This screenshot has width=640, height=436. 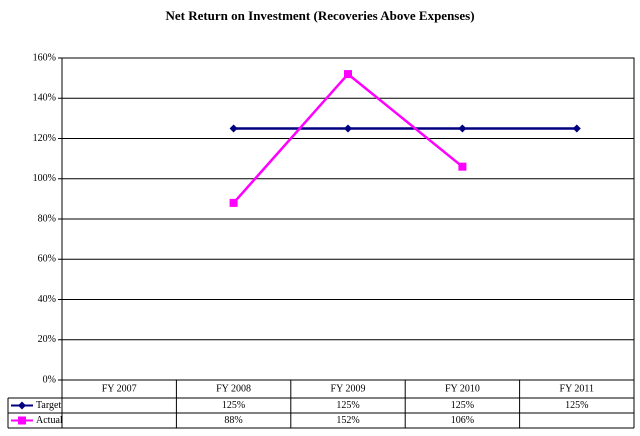 I want to click on legend-label: Target, so click(x=48, y=405).